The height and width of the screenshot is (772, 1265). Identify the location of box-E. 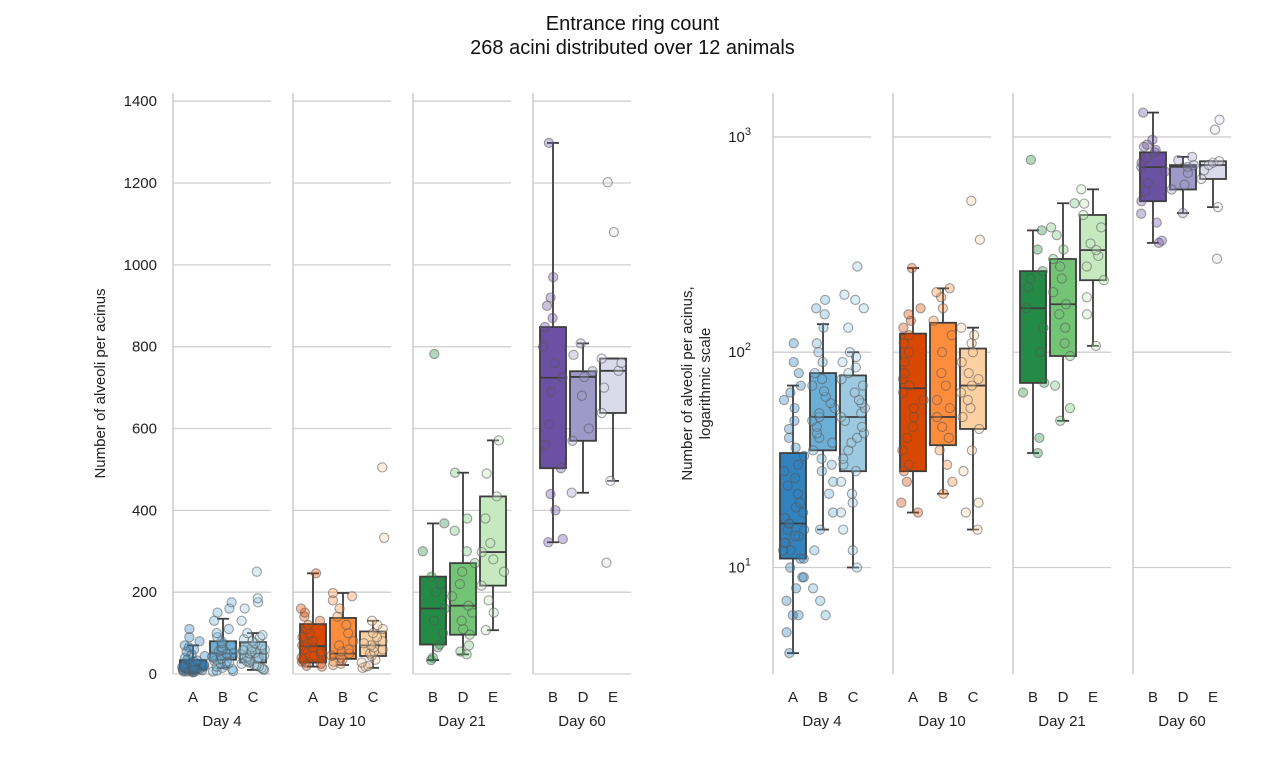
(1211, 189).